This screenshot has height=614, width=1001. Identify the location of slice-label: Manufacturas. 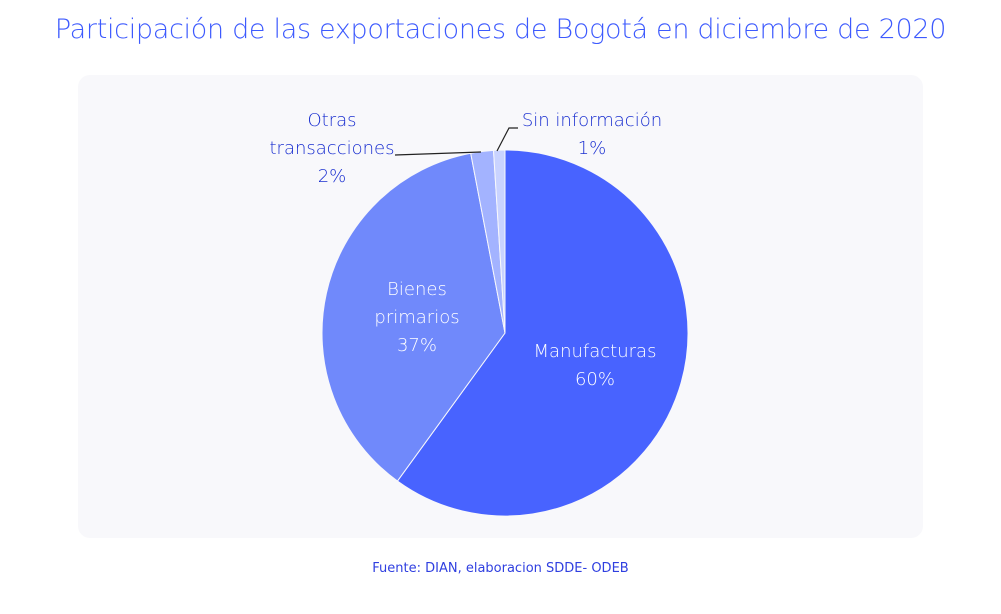
(595, 351).